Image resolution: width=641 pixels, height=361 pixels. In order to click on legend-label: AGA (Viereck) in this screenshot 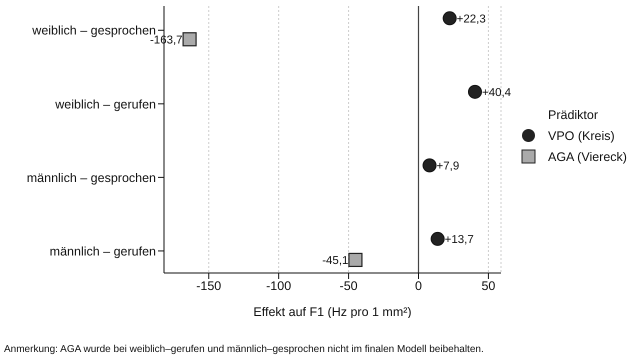, I will do `click(587, 157)`.